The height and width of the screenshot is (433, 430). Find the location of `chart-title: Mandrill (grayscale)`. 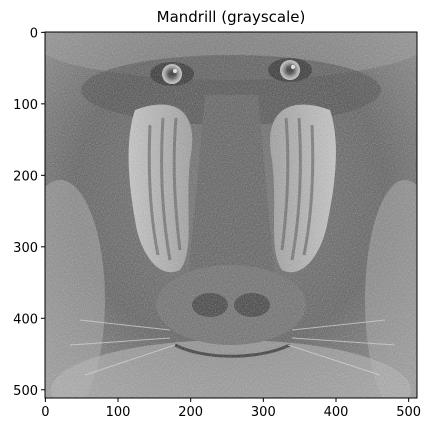

chart-title: Mandrill (grayscale) is located at coordinates (231, 17).